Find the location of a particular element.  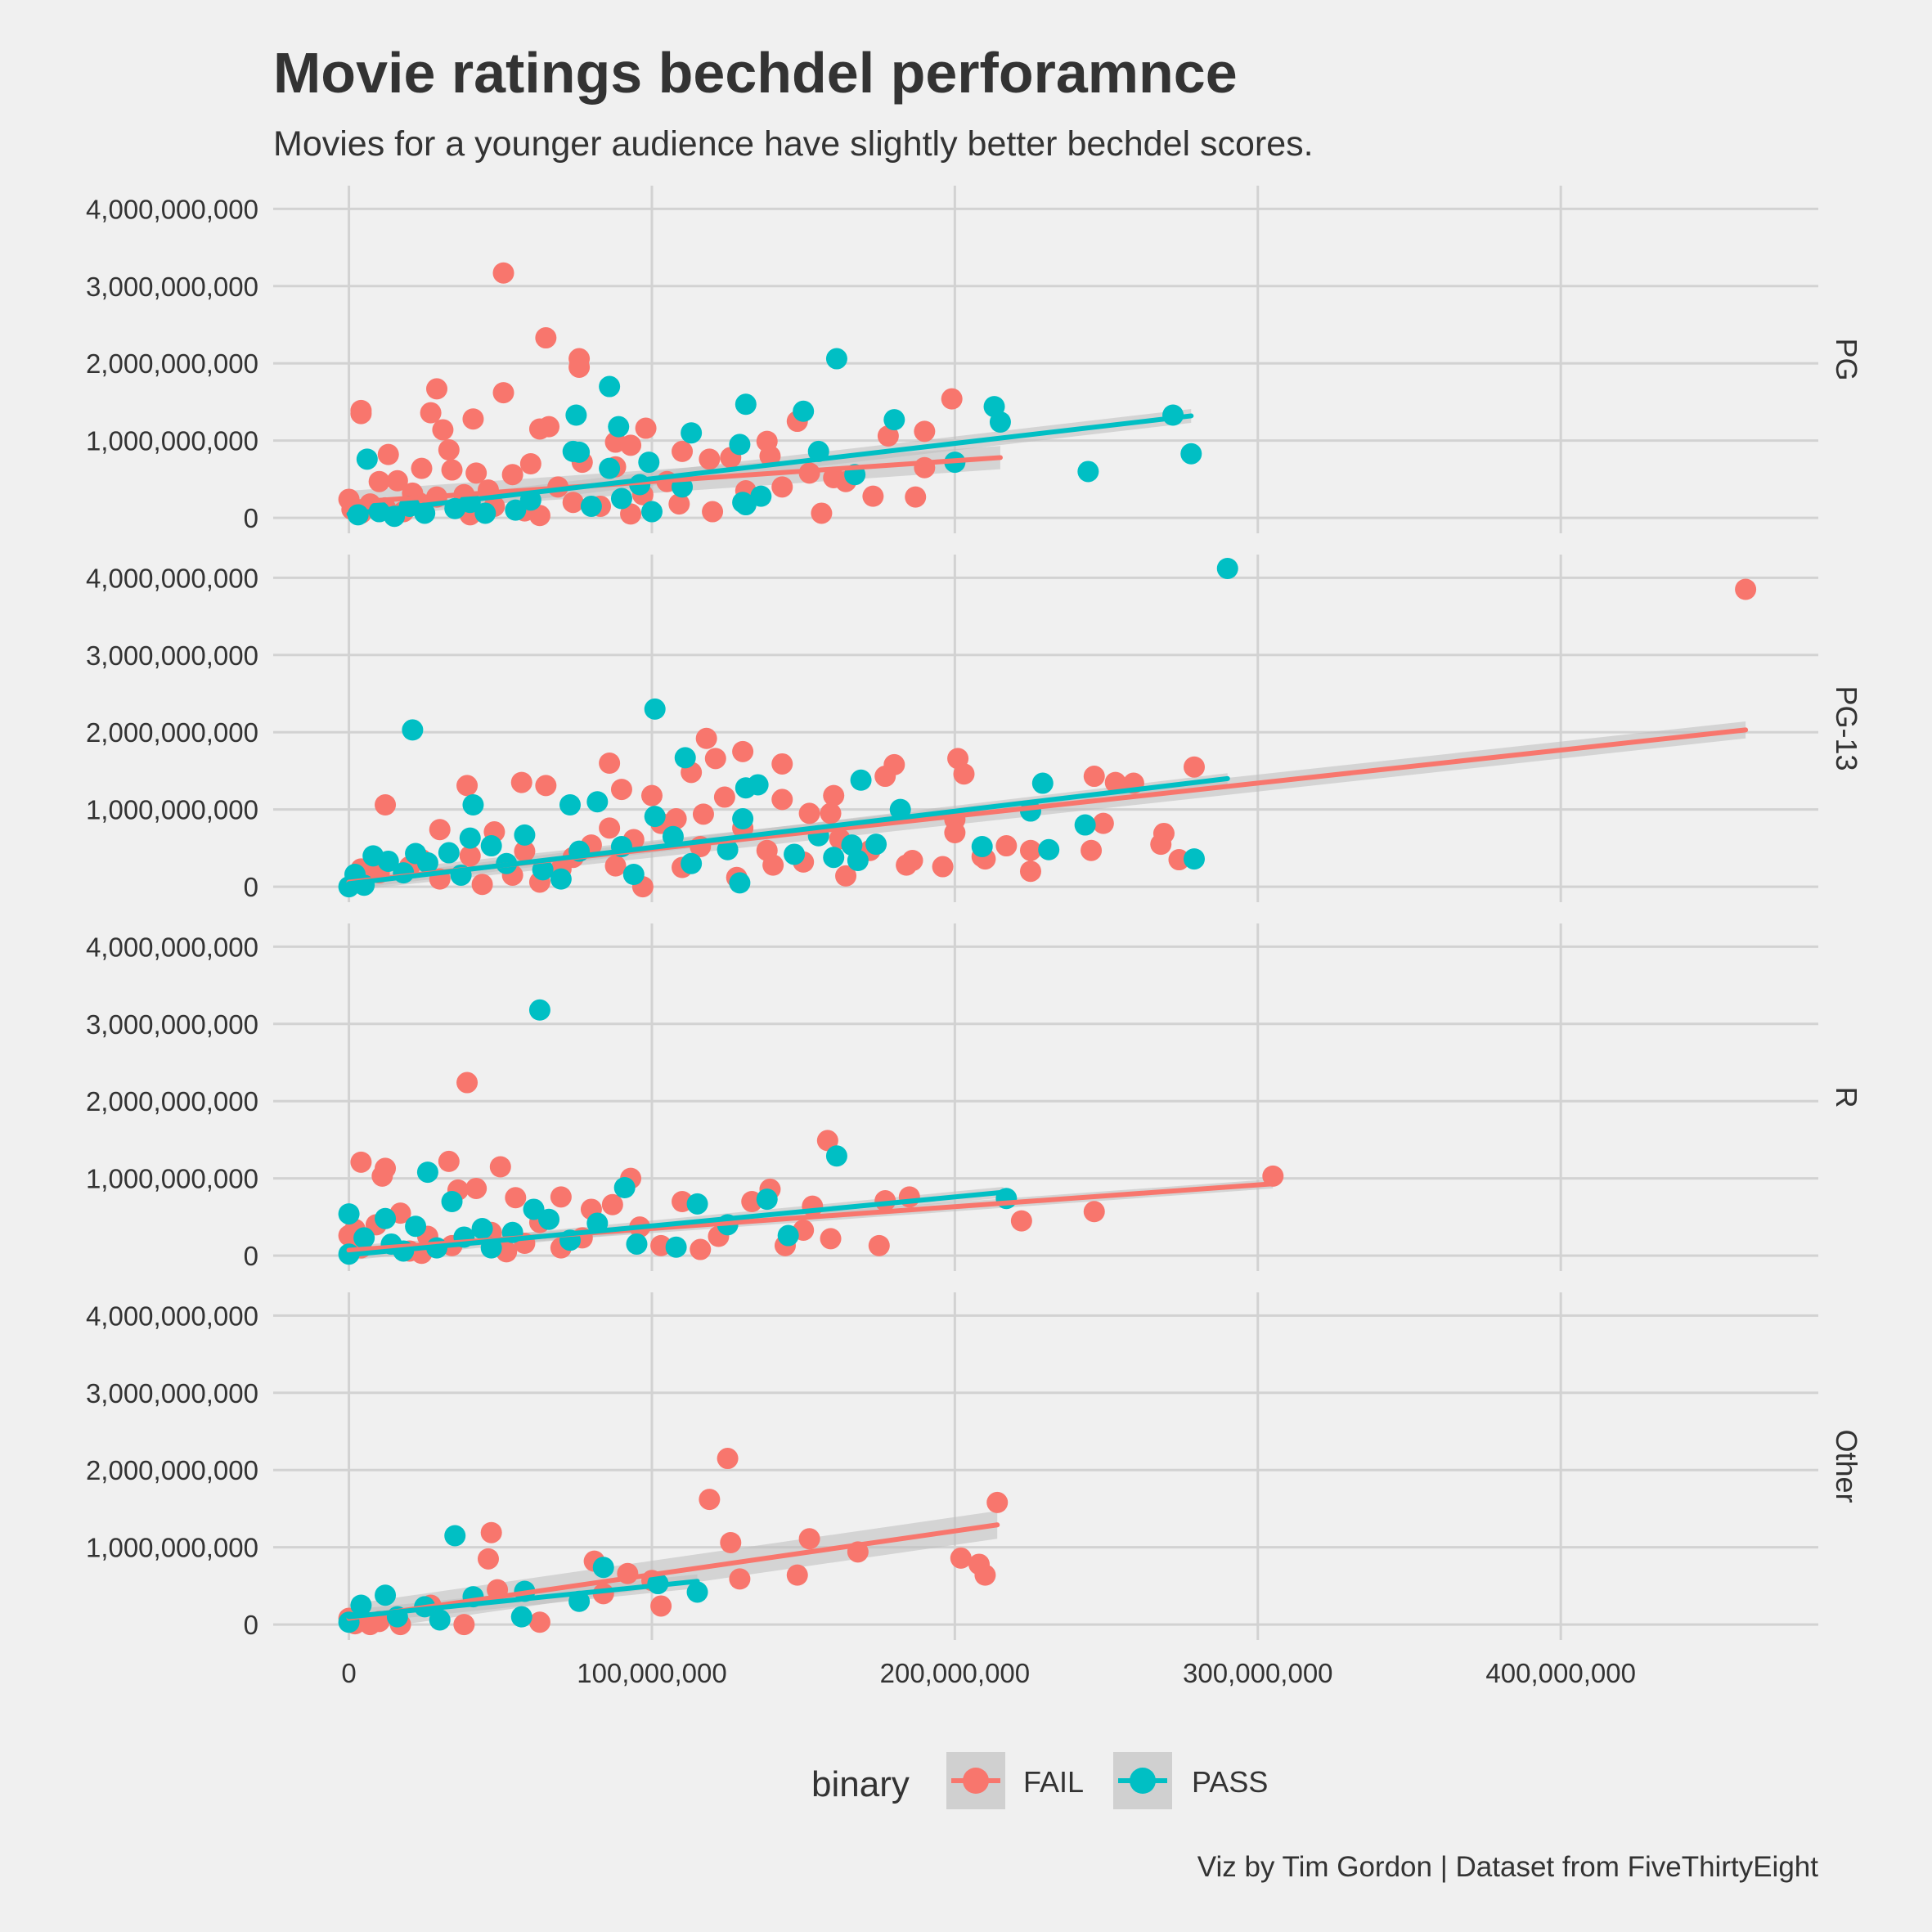

legend-dot-pass is located at coordinates (1143, 1781).